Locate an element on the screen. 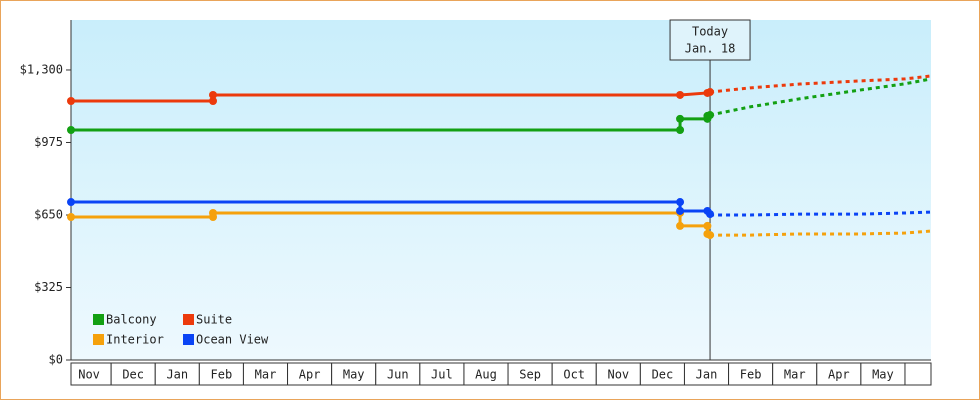 This screenshot has width=980, height=400. x-tick-label: Oct is located at coordinates (574, 375).